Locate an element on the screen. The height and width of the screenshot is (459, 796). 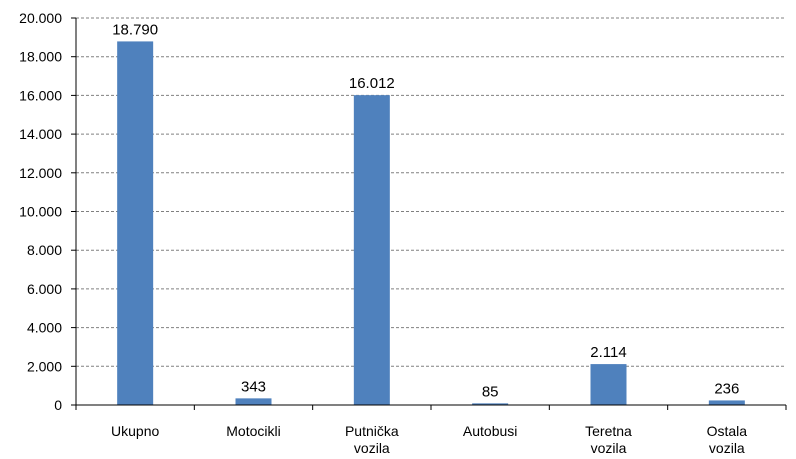
y-tick-label: 4.000 is located at coordinates (44, 328).